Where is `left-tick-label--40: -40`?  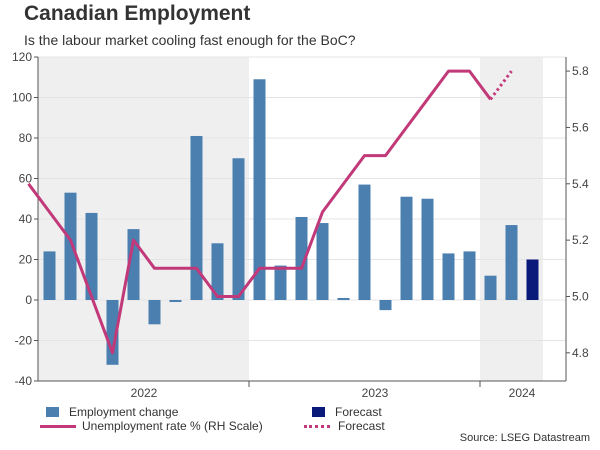 left-tick-label--40: -40 is located at coordinates (24, 381).